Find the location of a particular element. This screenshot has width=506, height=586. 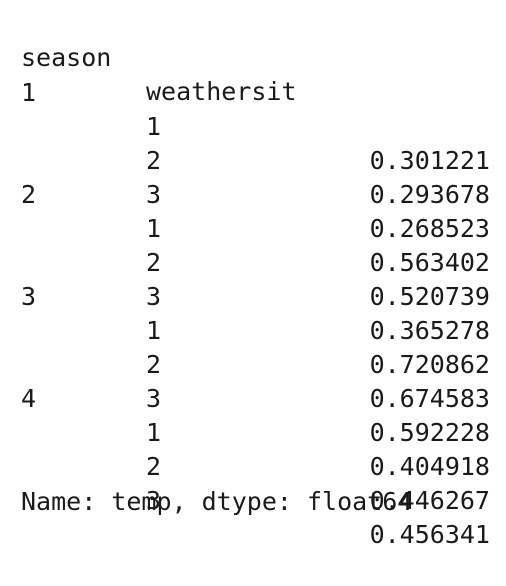

value-cell: 0.404918 is located at coordinates (429, 466).